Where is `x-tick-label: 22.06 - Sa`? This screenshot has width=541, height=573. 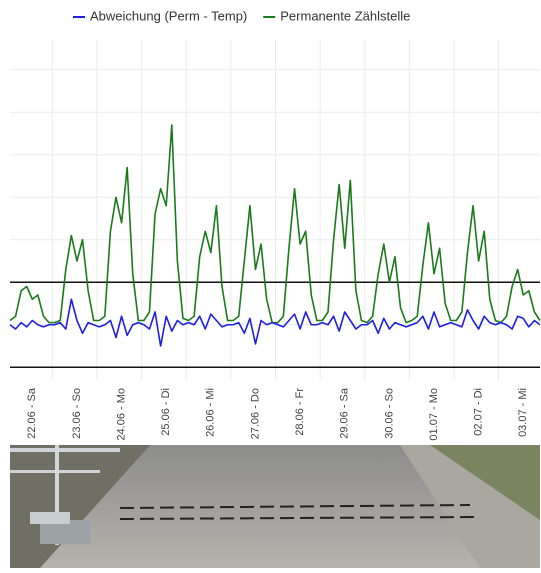
x-tick-label: 22.06 - Sa is located at coordinates (32, 413).